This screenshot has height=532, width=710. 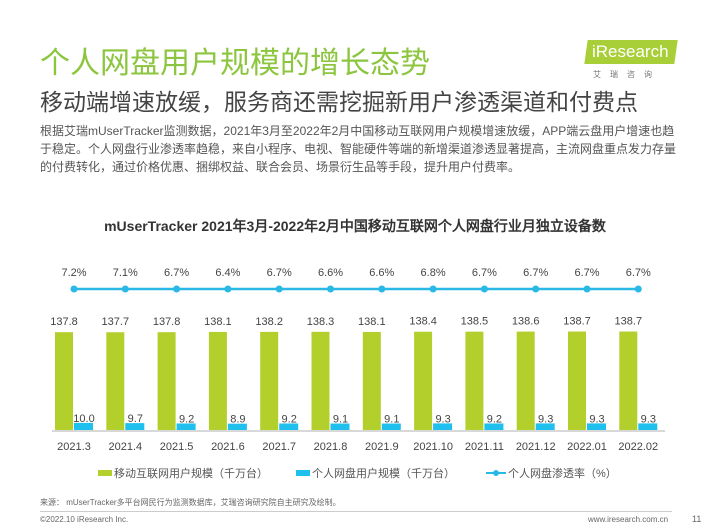 What do you see at coordinates (303, 473) in the screenshot?
I see `legend-swatch-blue` at bounding box center [303, 473].